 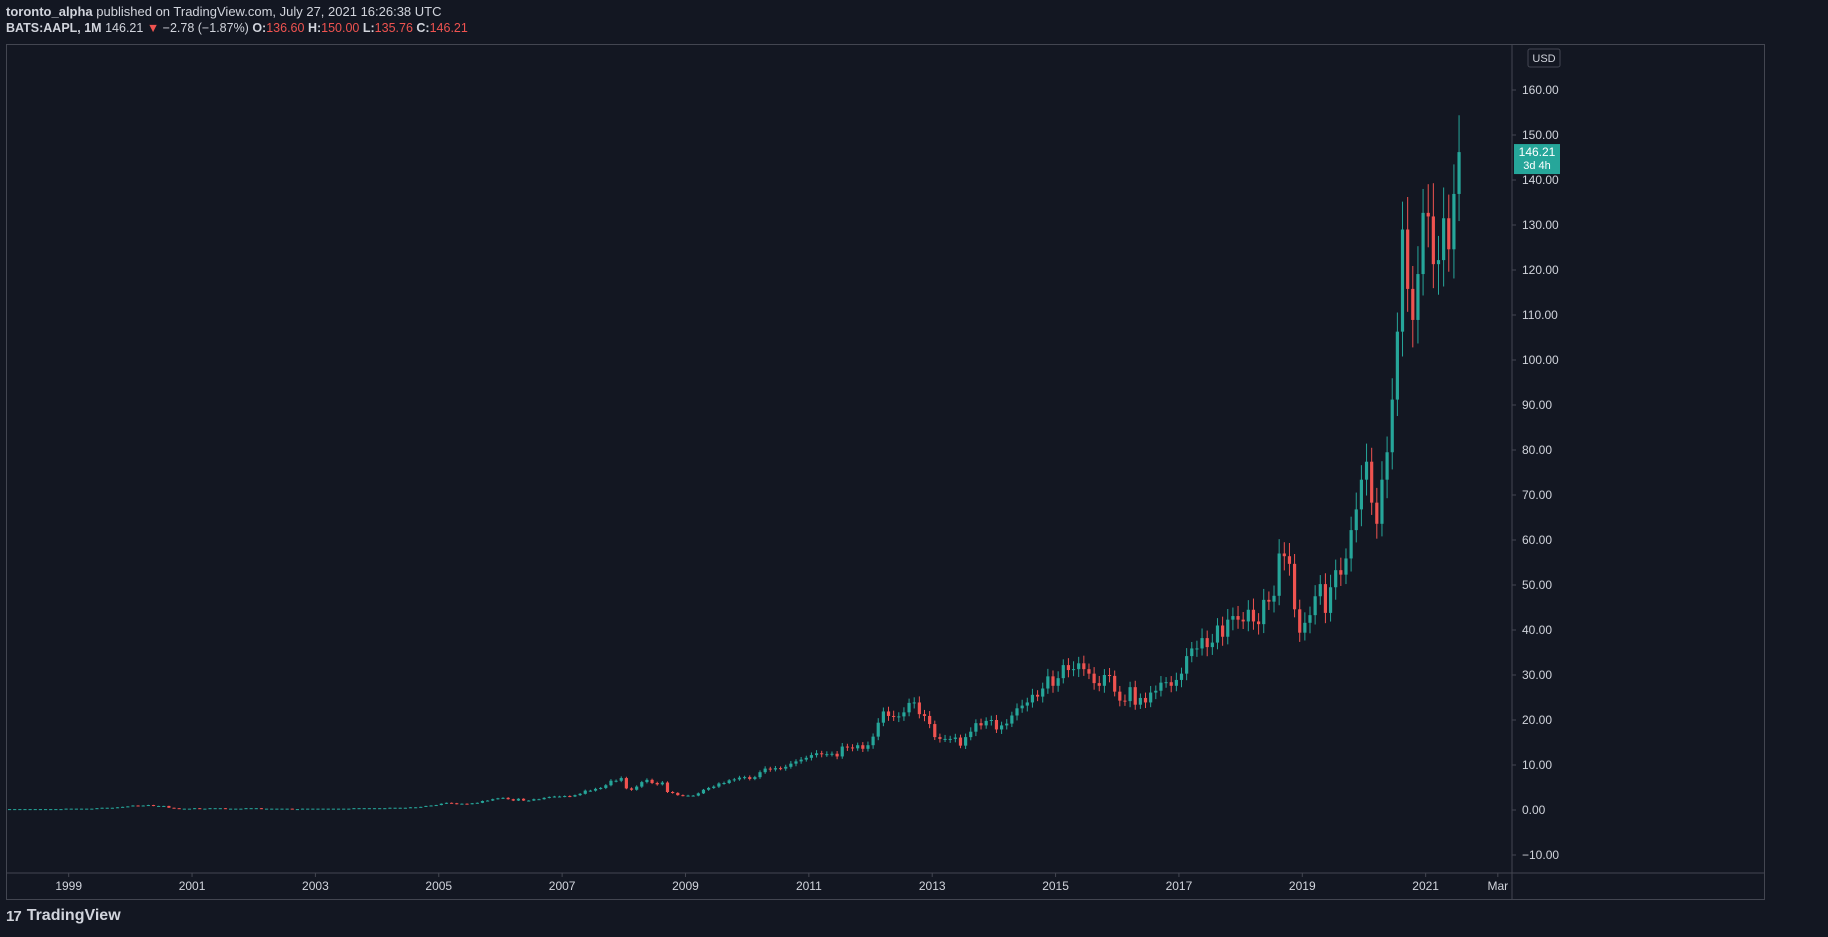 I want to click on x-tick-label: 2021, so click(x=1425, y=886).